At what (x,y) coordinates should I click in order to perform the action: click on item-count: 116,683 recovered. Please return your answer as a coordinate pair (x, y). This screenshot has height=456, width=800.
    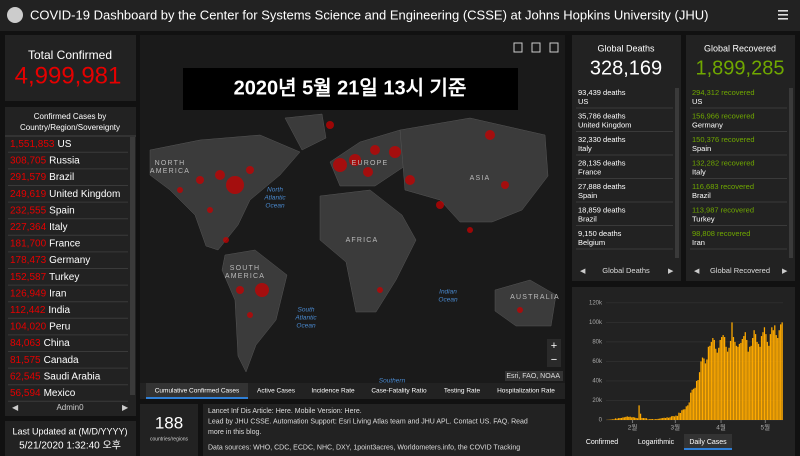
    Looking at the image, I should click on (723, 186).